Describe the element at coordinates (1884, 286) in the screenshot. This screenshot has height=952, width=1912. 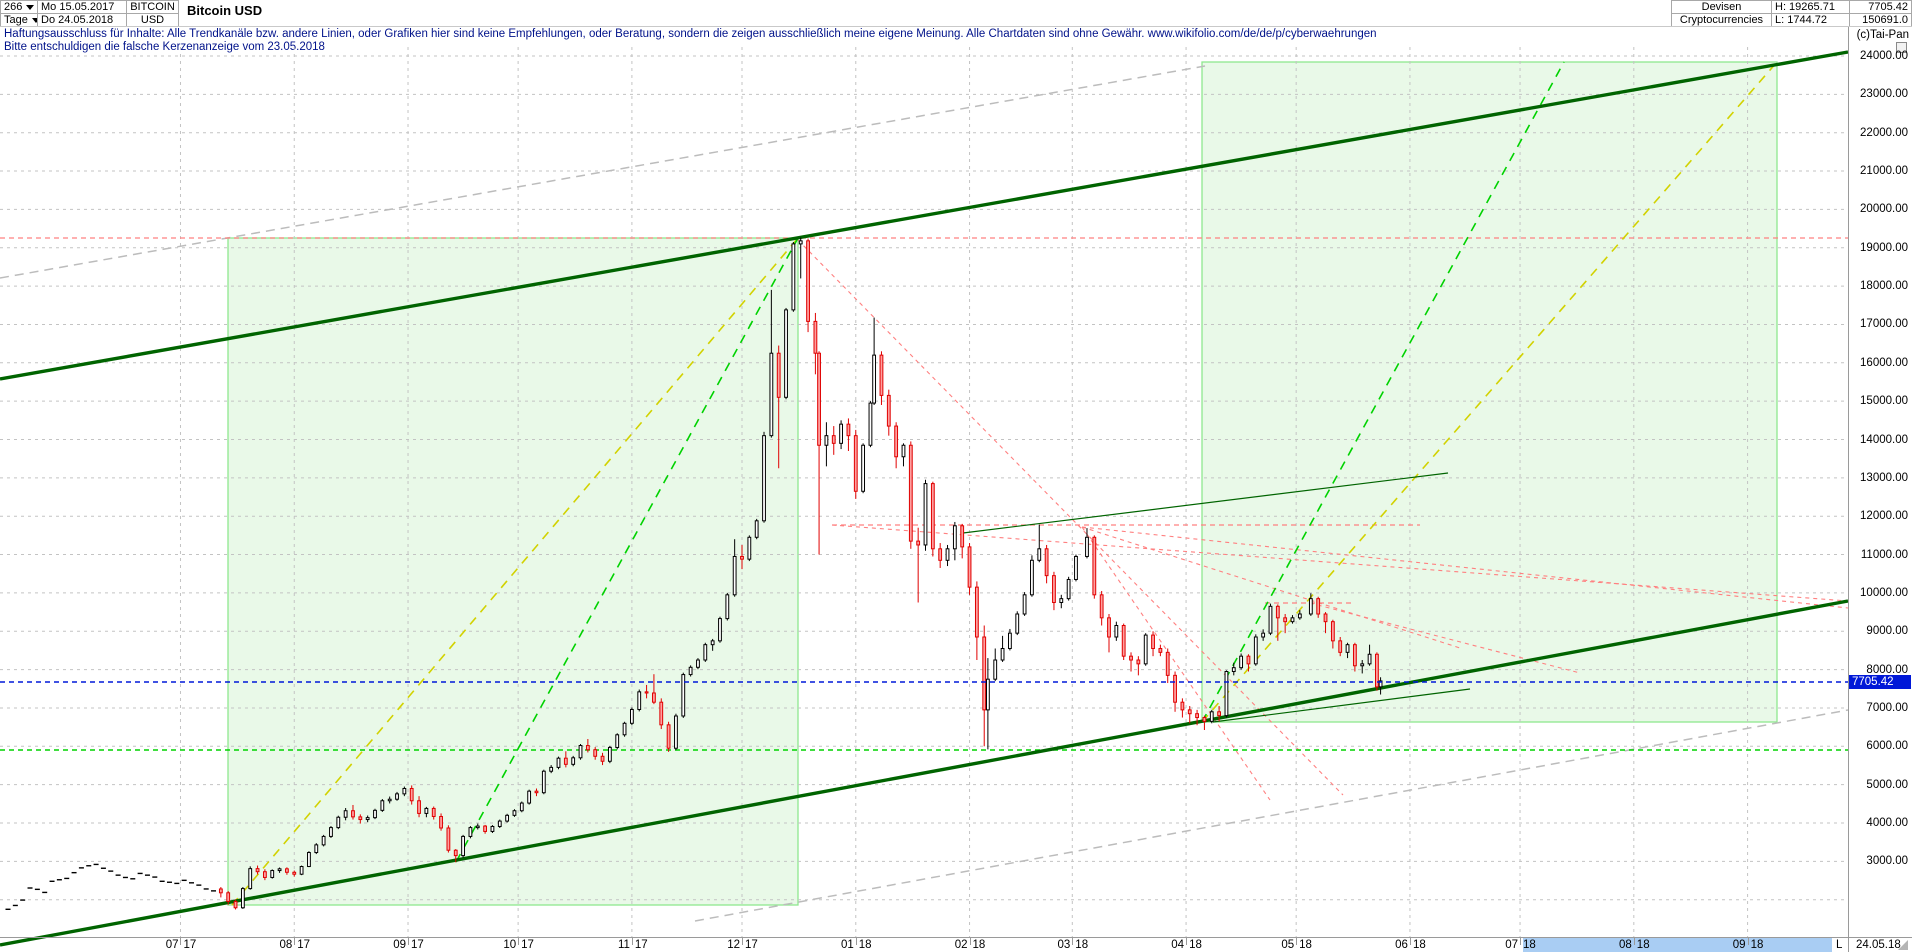
I see `price-axis-label: 18000.00` at that location.